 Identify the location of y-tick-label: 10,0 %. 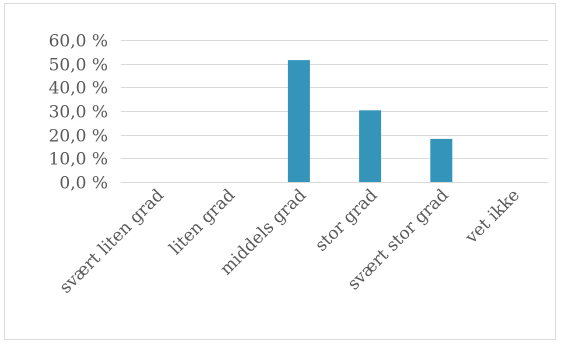
(78, 160).